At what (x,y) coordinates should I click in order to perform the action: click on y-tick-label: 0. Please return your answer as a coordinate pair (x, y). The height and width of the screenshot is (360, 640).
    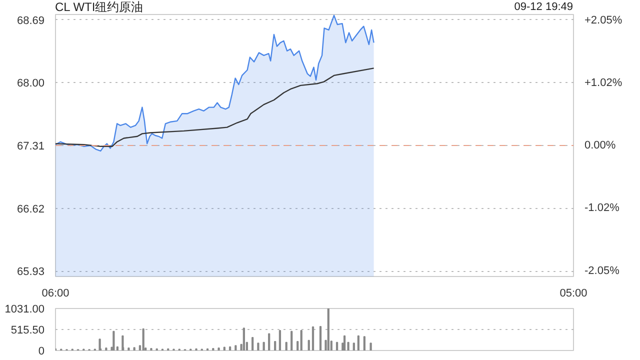
    Looking at the image, I should click on (41, 352).